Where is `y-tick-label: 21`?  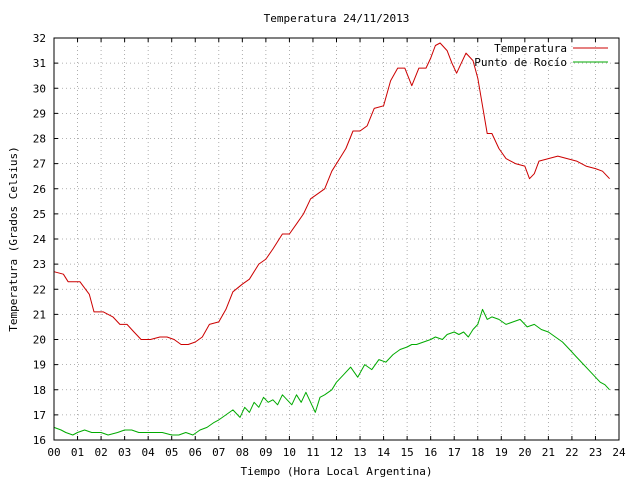 y-tick-label: 21 is located at coordinates (39, 314).